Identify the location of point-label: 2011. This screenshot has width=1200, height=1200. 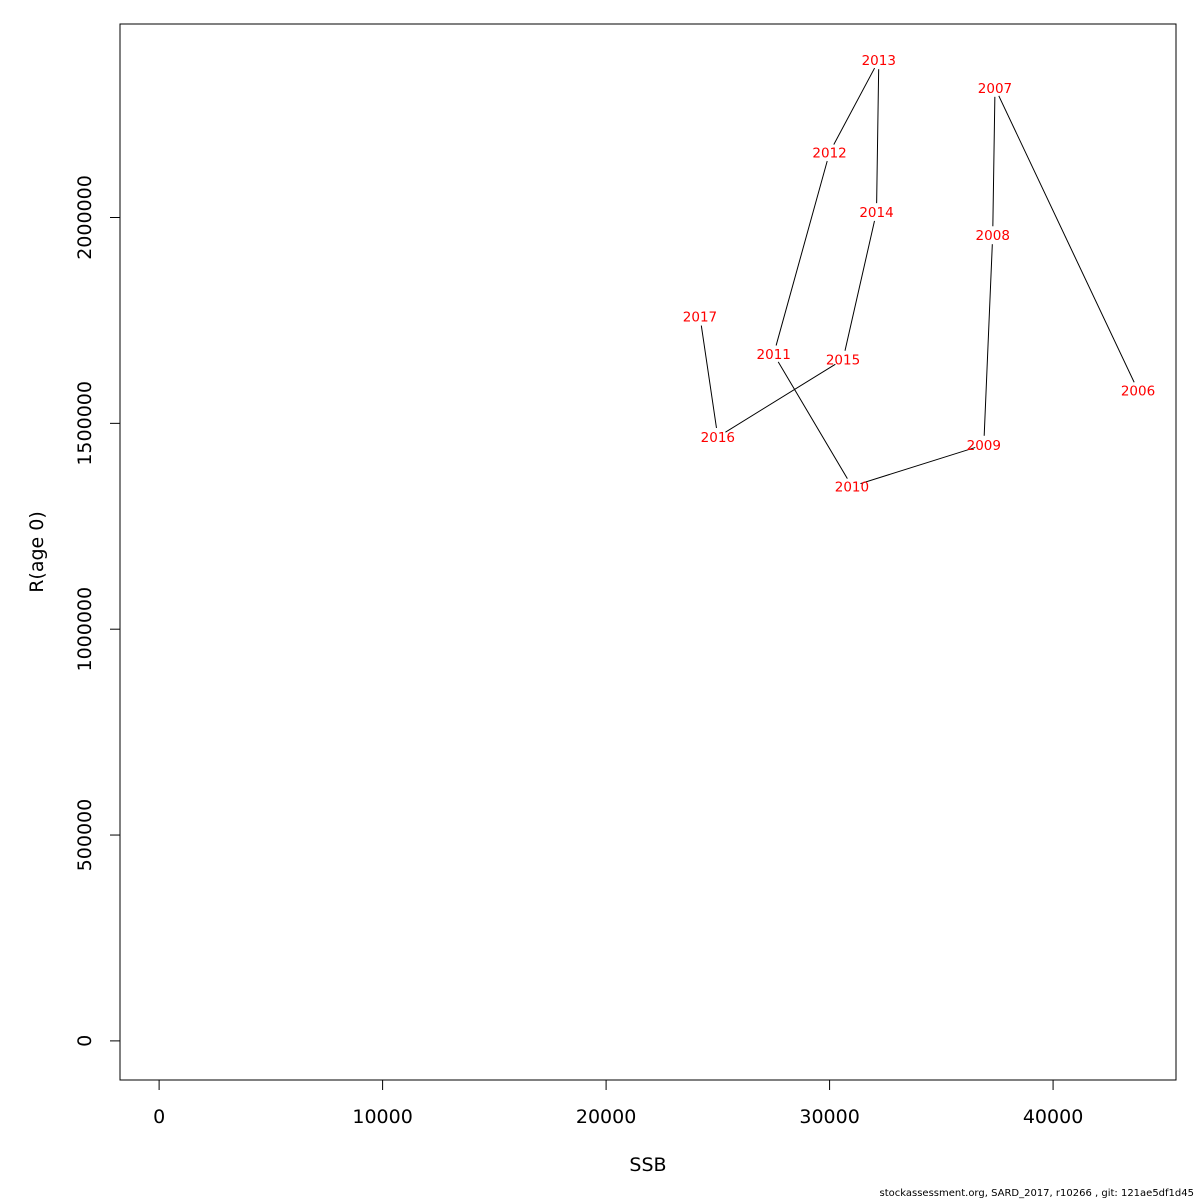
(774, 355).